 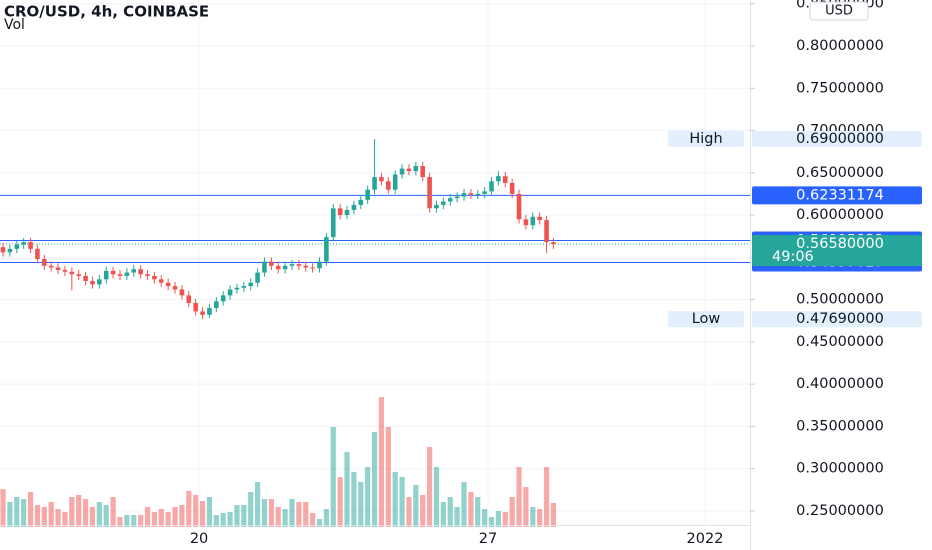 What do you see at coordinates (106, 12) in the screenshot?
I see `symbol-title: CRO/USD, 4h, COINBASE` at bounding box center [106, 12].